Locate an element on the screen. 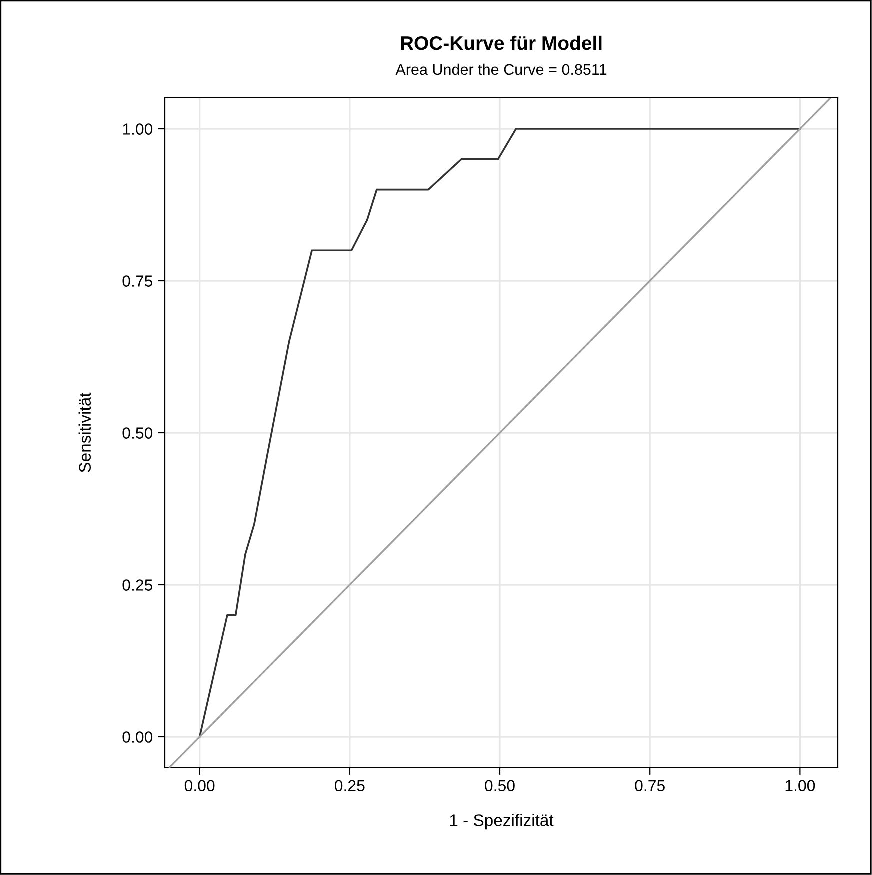 The width and height of the screenshot is (872, 875). x-tick-label: 0.00 is located at coordinates (199, 786).